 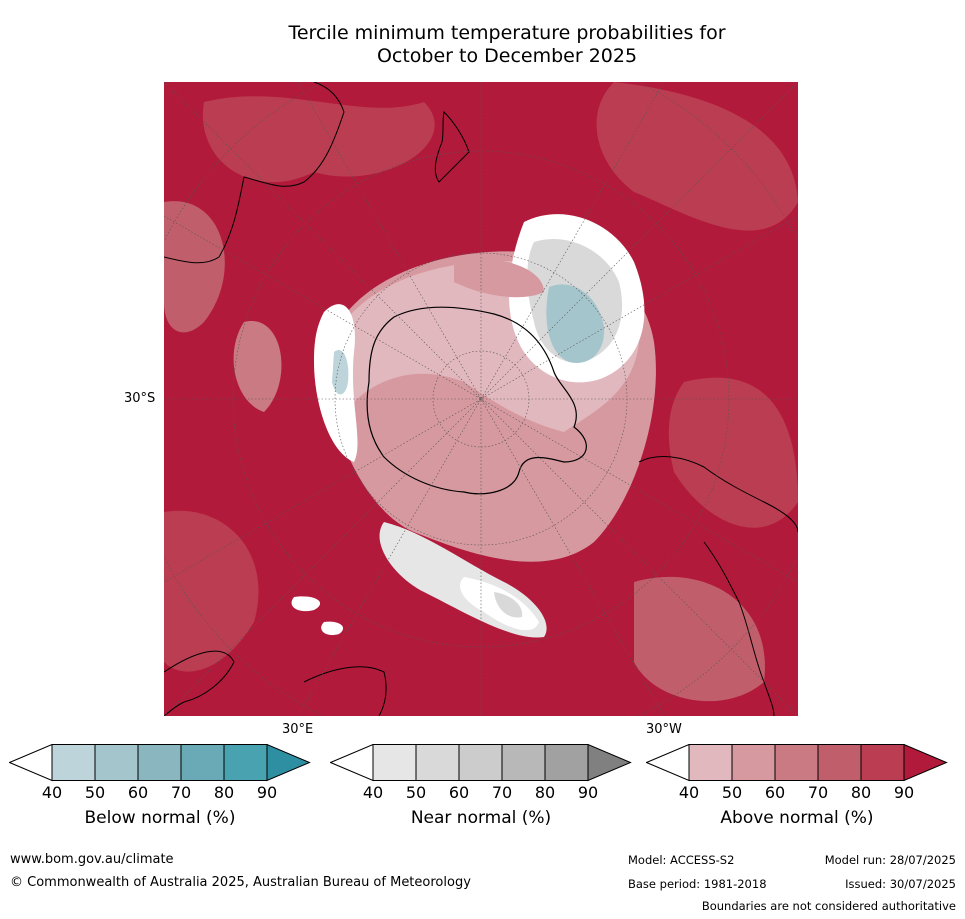 I want to click on colorbar-below-max-arrow, so click(x=288, y=763).